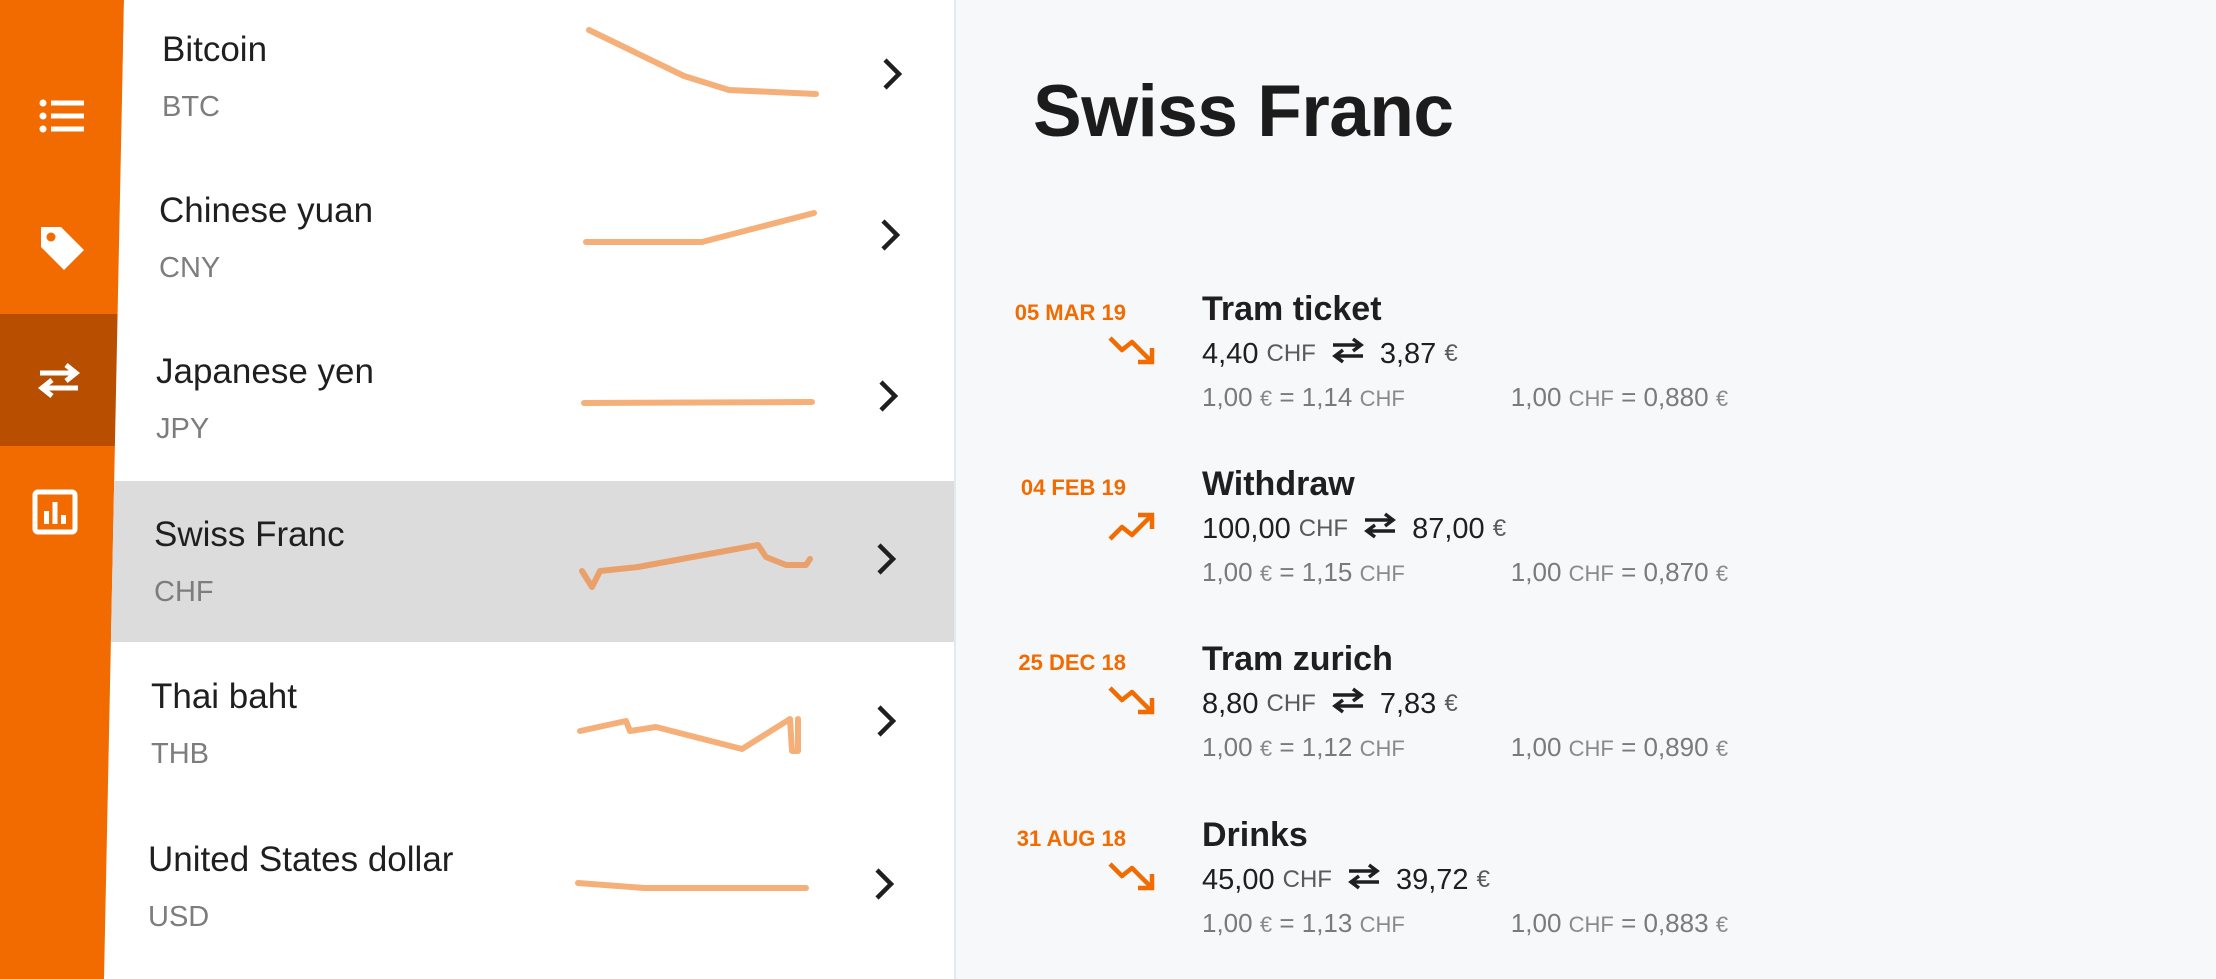 Image resolution: width=2216 pixels, height=979 pixels. I want to click on transaction-name: Tram ticket, so click(1292, 309).